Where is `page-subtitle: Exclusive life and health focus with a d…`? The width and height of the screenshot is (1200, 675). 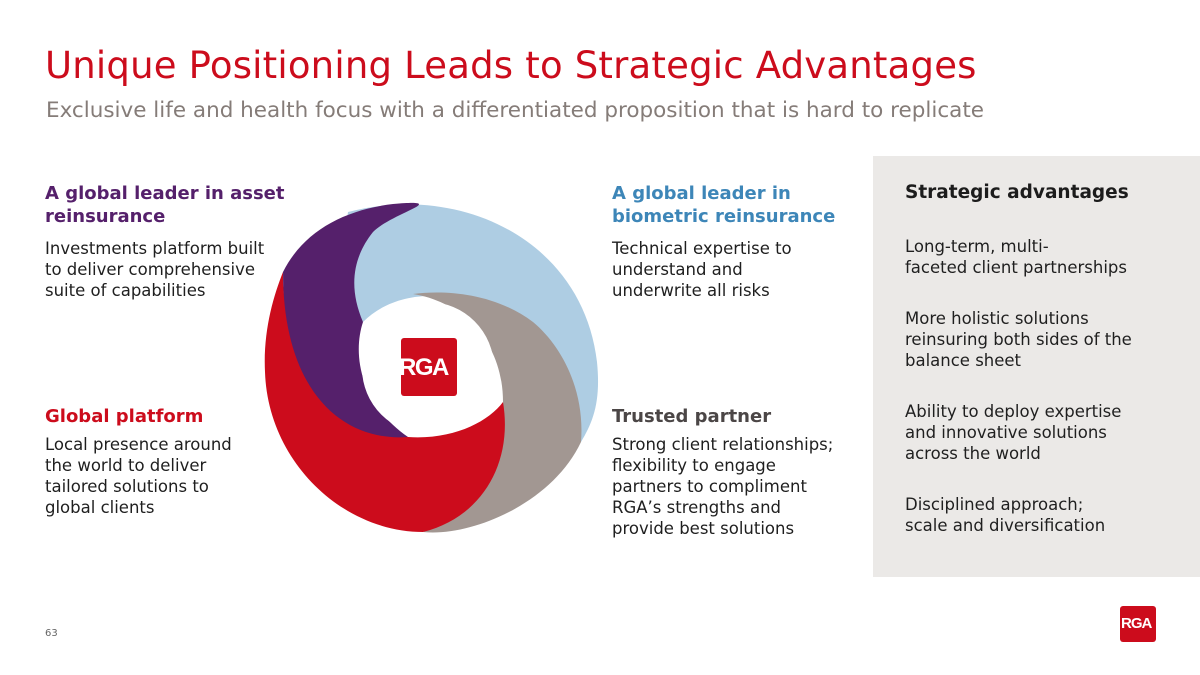
page-subtitle: Exclusive life and health focus with a d… is located at coordinates (515, 110).